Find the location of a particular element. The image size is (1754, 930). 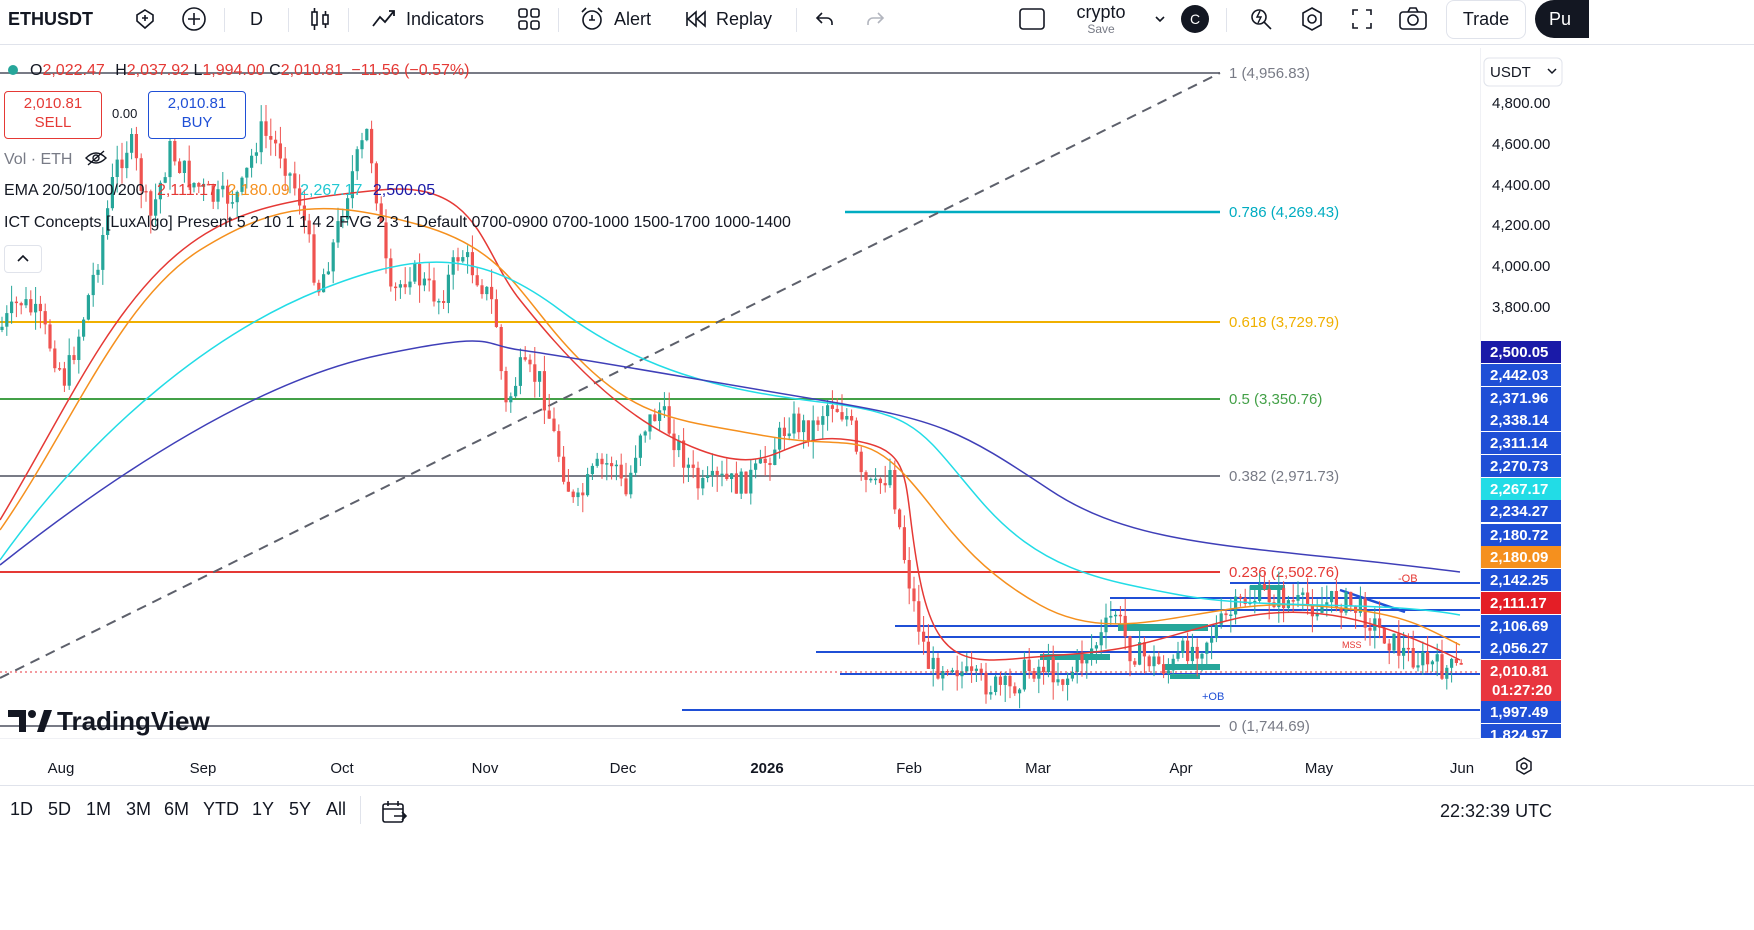

add-symbol-icon is located at coordinates (194, 19).